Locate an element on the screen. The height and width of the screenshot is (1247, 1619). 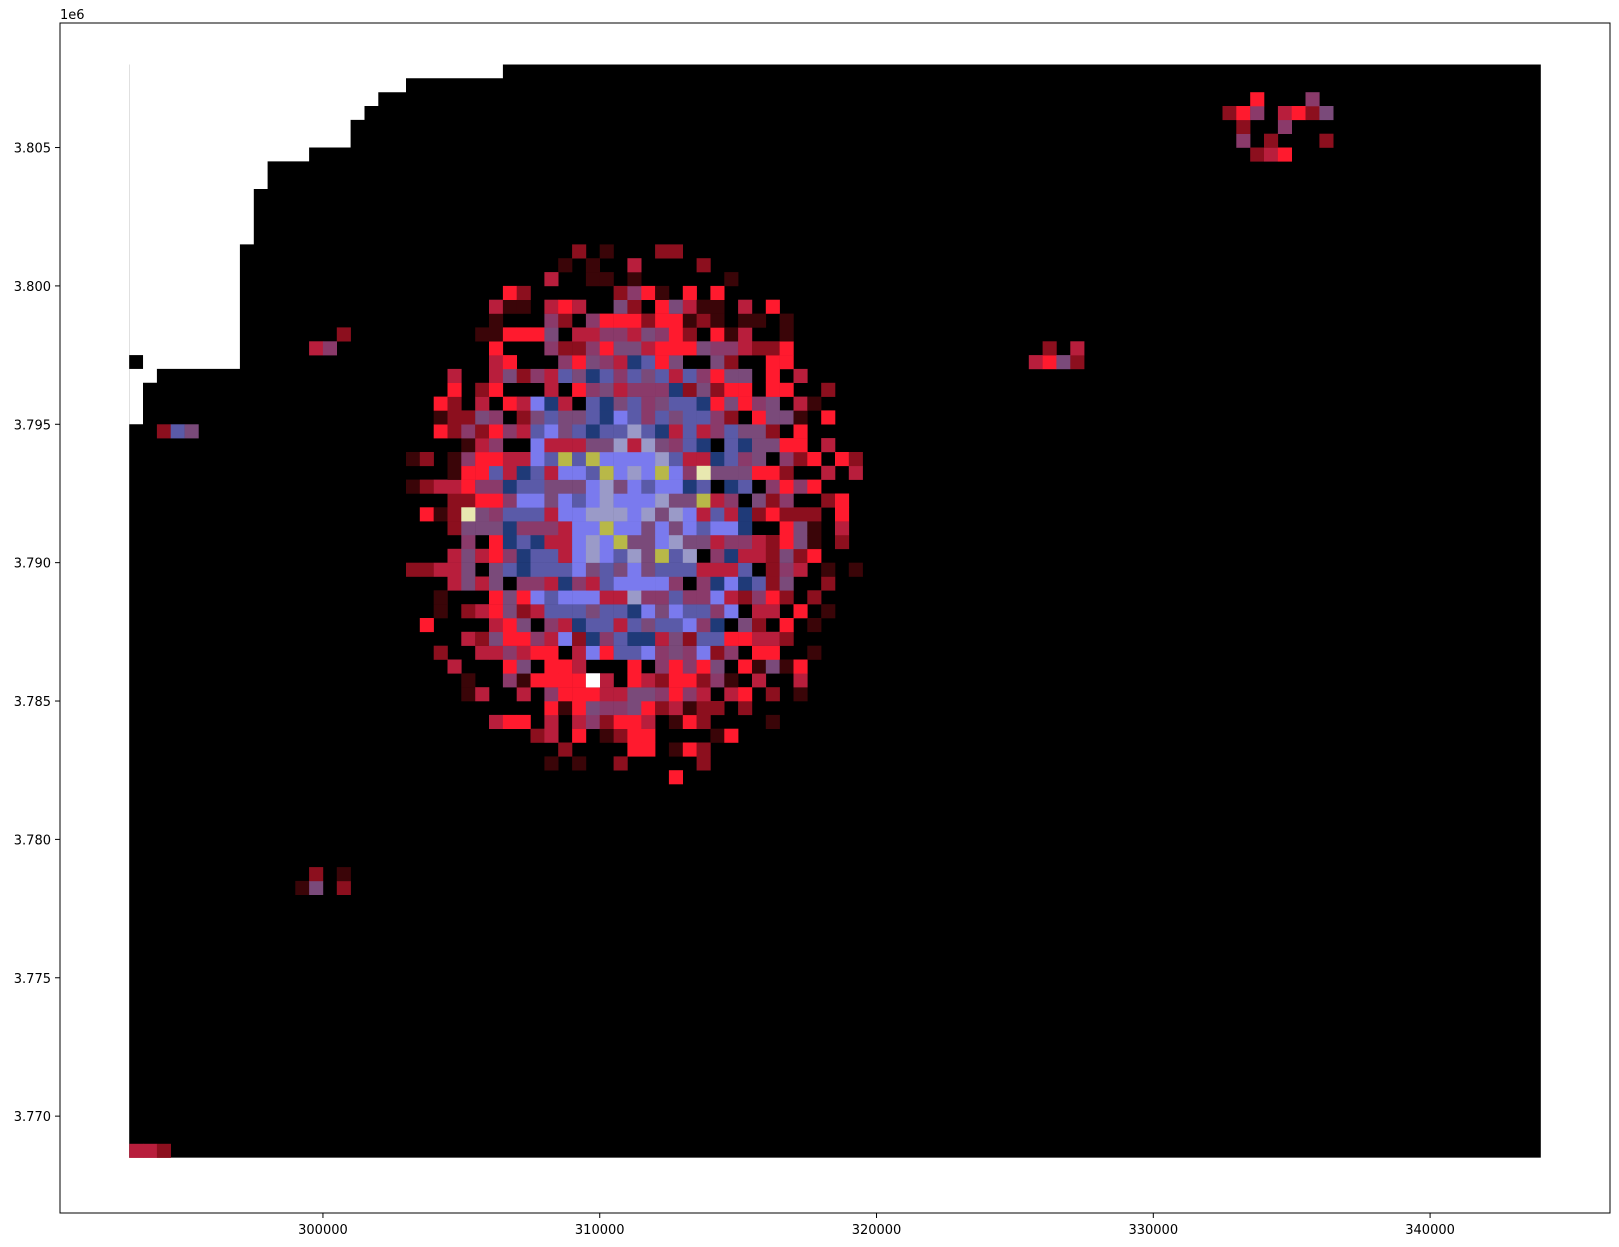
y-axis: 3.770 3.775 3.780 3.785 3.790 3.795 3.800 3.805 is located at coordinates (37, 633).